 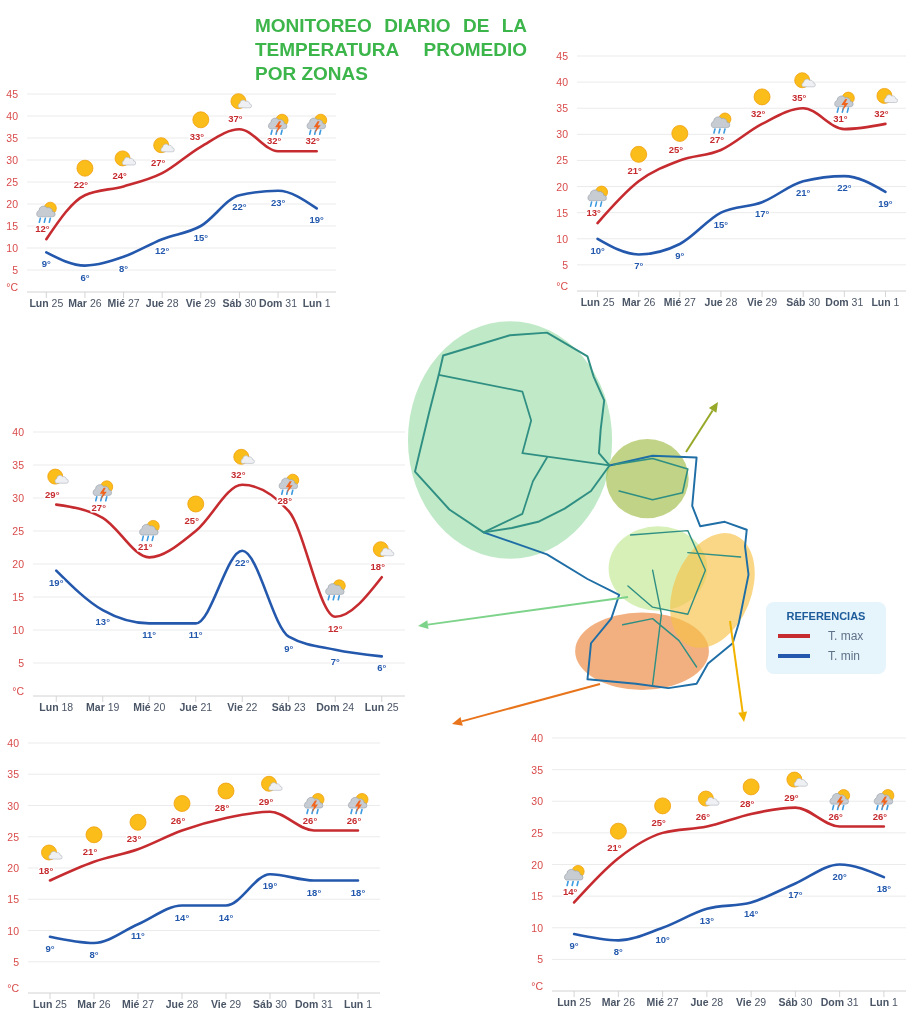 What do you see at coordinates (197, 136) in the screenshot?
I see `data-label: 33°` at bounding box center [197, 136].